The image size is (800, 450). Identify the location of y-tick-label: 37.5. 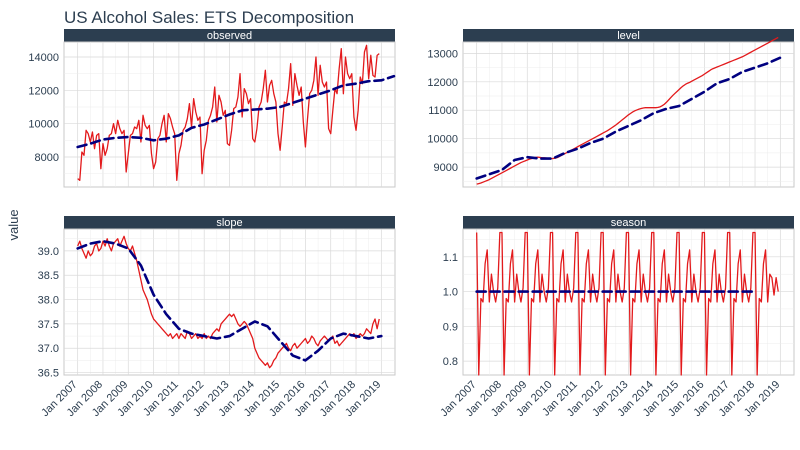
(48, 325).